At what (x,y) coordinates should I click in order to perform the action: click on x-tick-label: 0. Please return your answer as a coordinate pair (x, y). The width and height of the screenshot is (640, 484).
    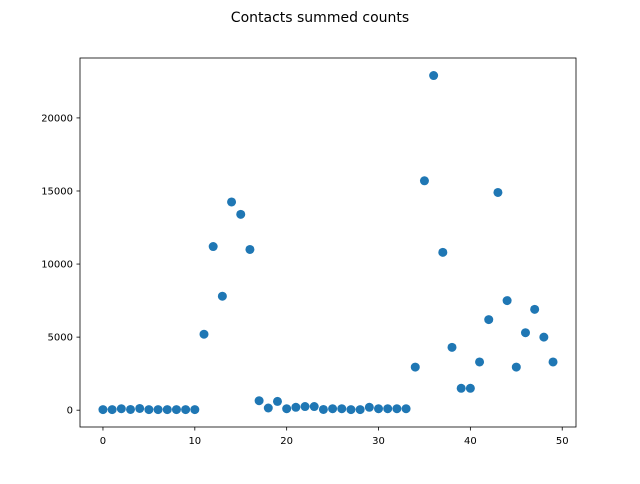
    Looking at the image, I should click on (103, 441).